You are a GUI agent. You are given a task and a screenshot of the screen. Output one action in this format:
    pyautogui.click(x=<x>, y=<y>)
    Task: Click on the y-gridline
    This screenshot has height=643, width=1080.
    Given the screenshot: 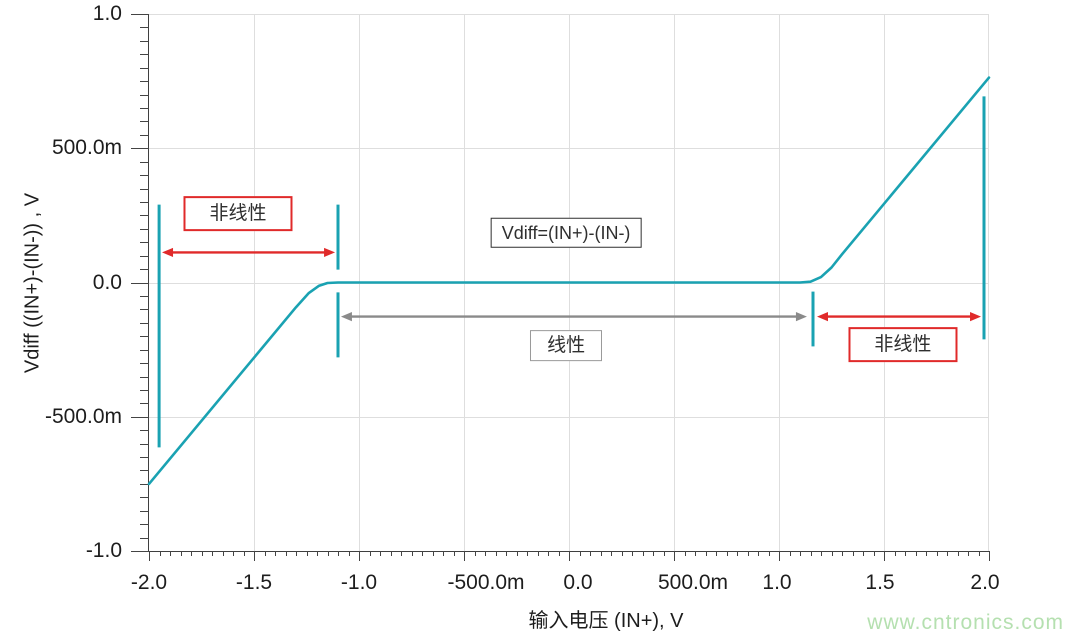 What is the action you would take?
    pyautogui.click(x=569, y=149)
    